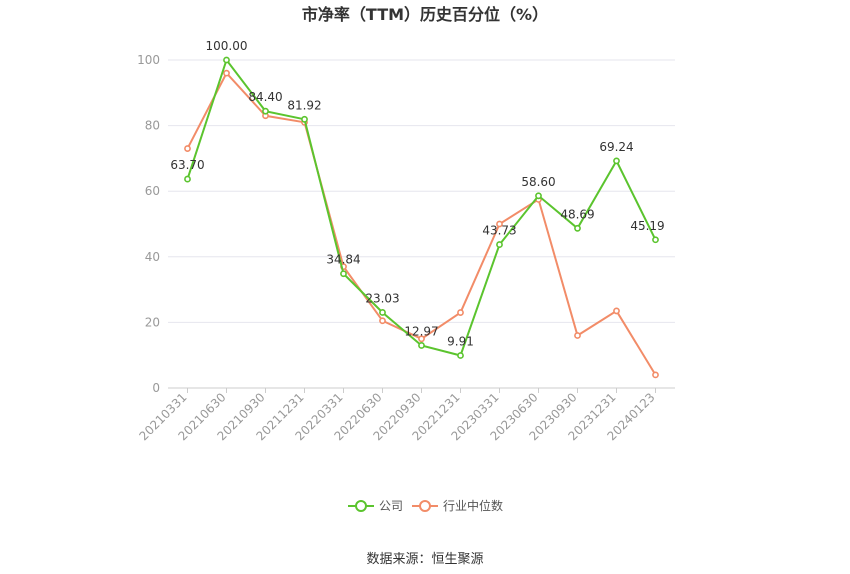  Describe the element at coordinates (152, 191) in the screenshot. I see `y-tick-label: 60` at that location.